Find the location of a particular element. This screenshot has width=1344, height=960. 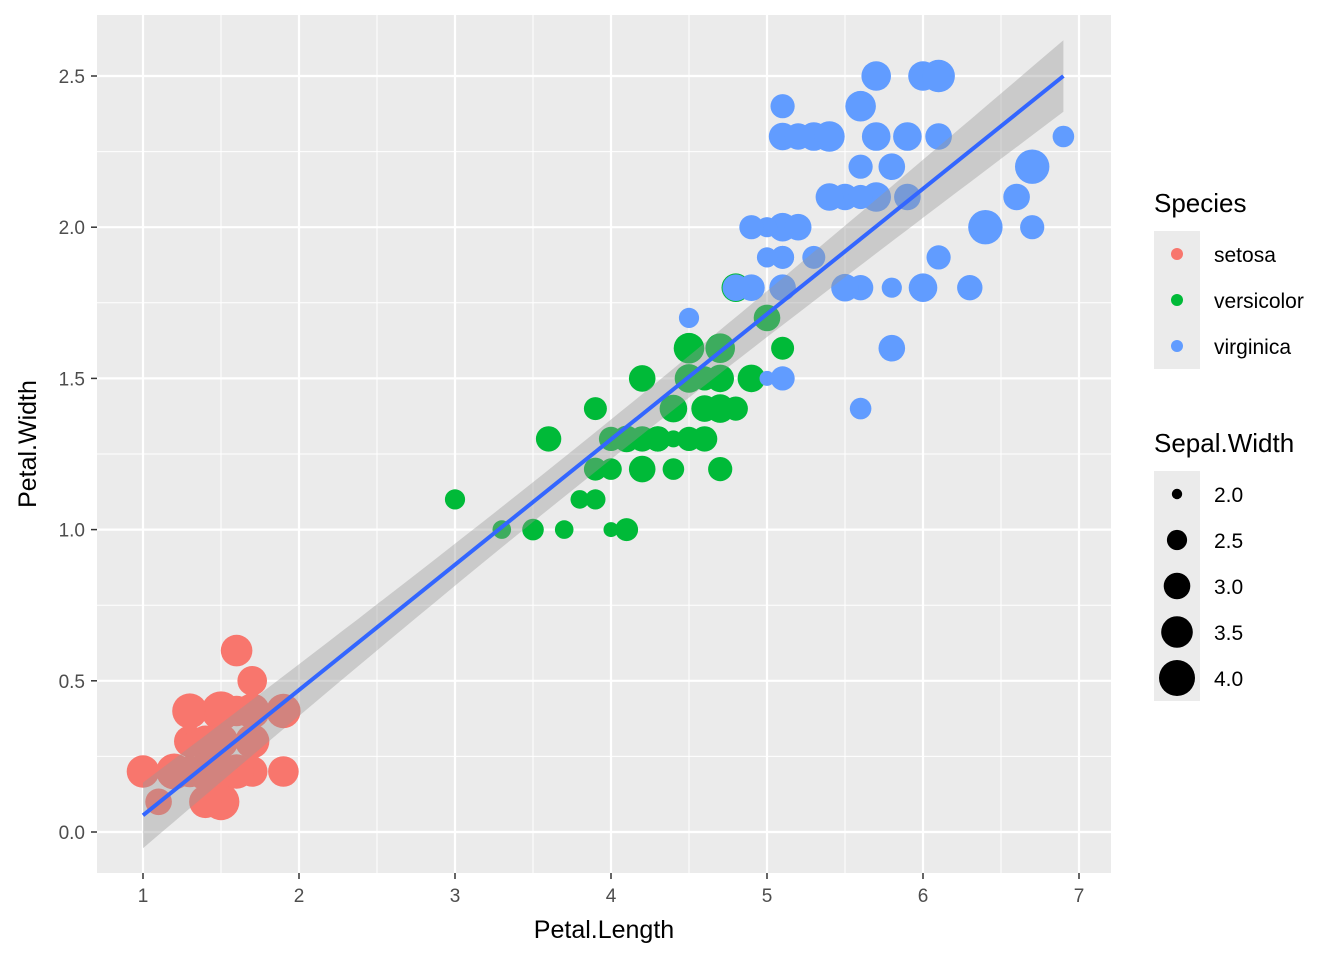

legend-key-versicolor is located at coordinates (1177, 300).